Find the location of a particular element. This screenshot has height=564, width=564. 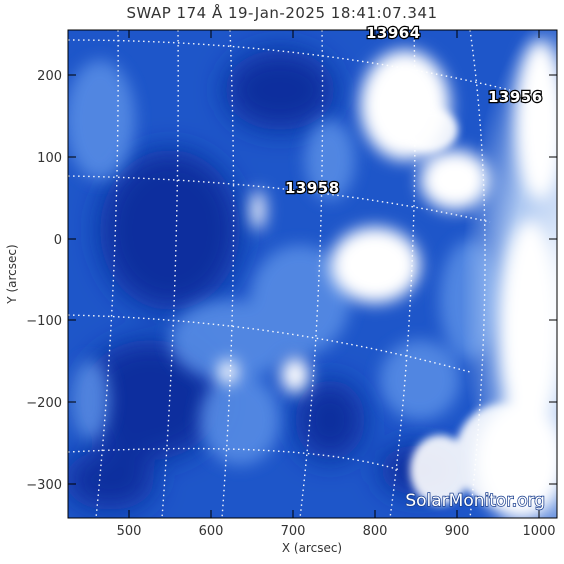

x-tick-label: 800 is located at coordinates (375, 531).